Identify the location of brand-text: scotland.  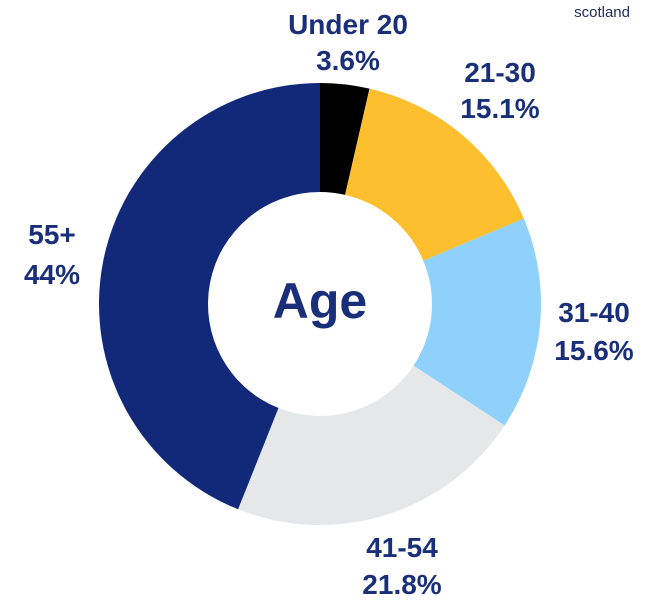
(602, 12).